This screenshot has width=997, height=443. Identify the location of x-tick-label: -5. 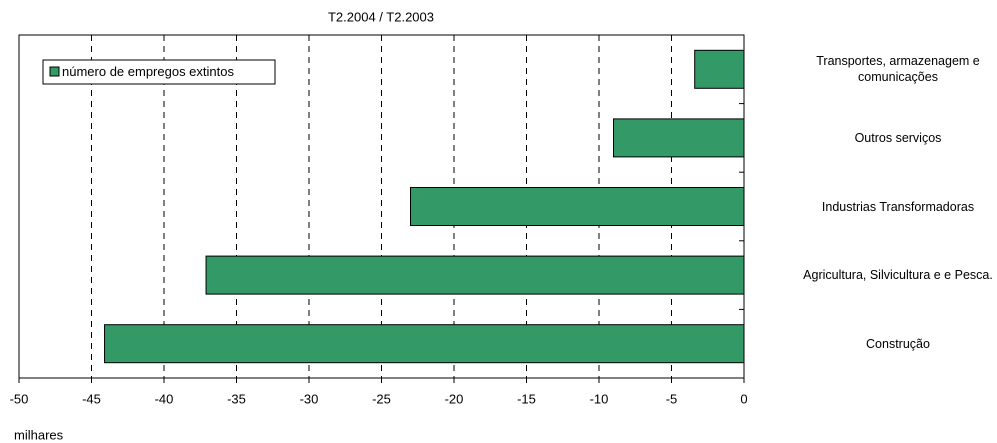
(672, 398).